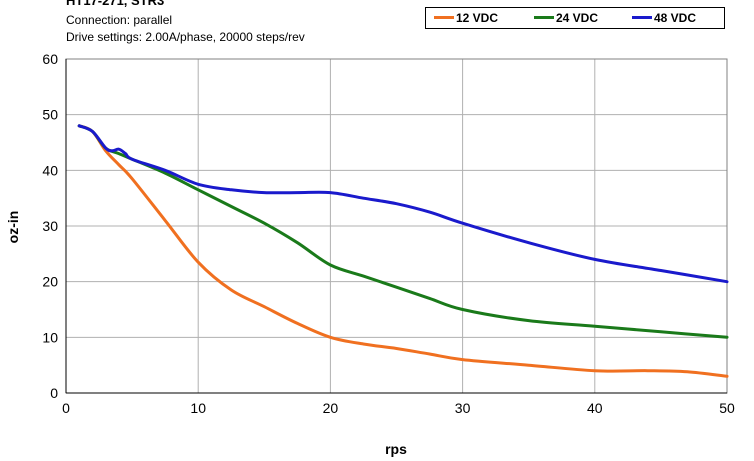  Describe the element at coordinates (54, 393) in the screenshot. I see `y-tick-label: 0` at that location.